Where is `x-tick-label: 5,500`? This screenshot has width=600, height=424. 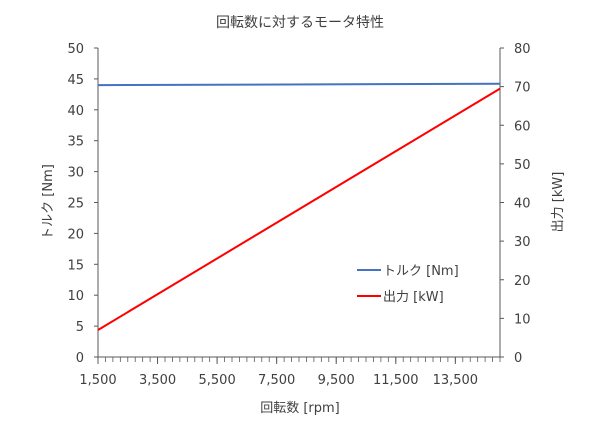
x-tick-label: 5,500 is located at coordinates (217, 380).